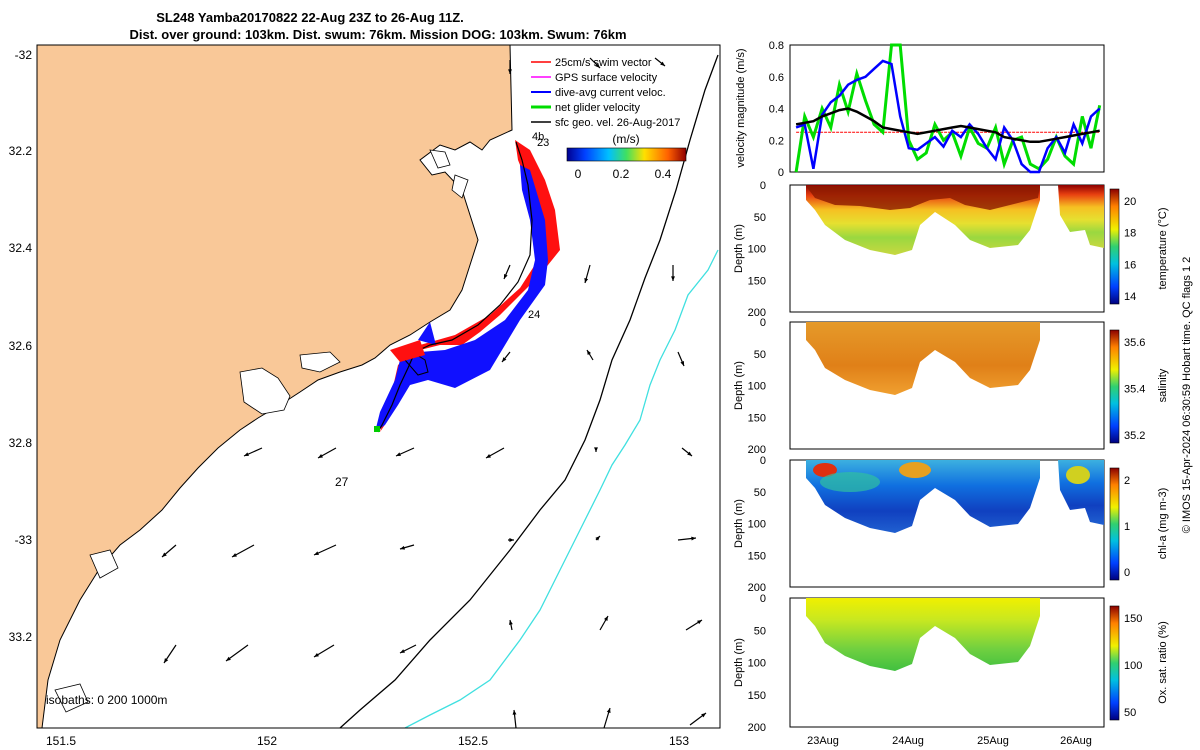  What do you see at coordinates (1130, 297) in the screenshot?
I see `colorbar-tick: 14` at bounding box center [1130, 297].